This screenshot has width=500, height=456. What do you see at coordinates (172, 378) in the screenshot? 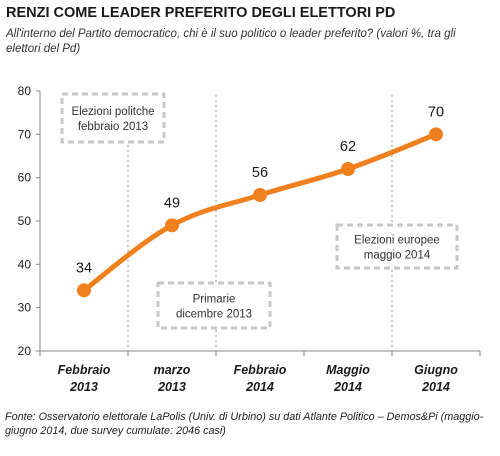
I see `x-tick-label: marzo 2013` at bounding box center [172, 378].